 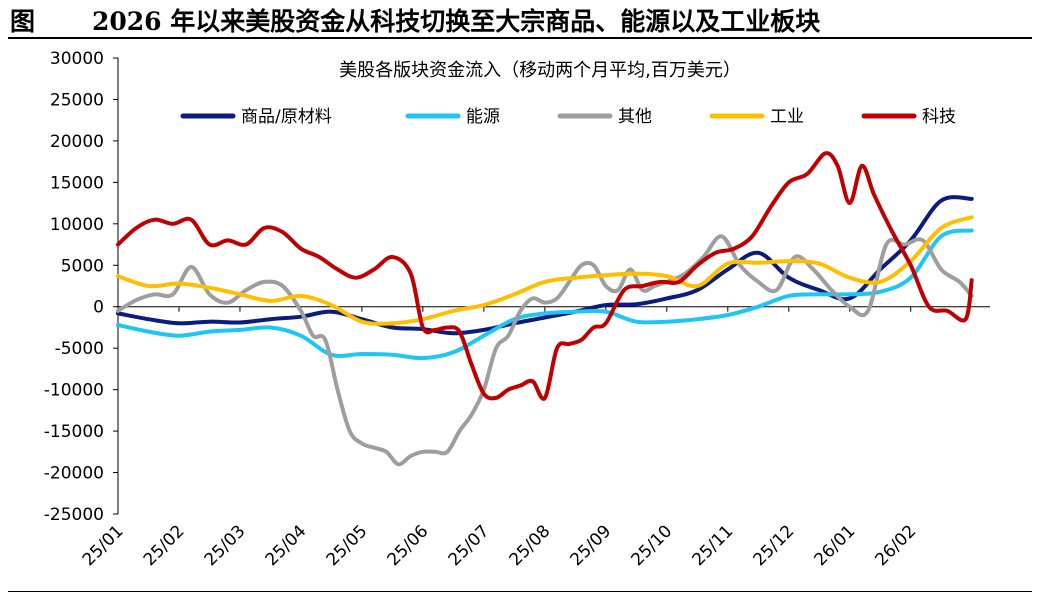 What do you see at coordinates (286, 545) in the screenshot?
I see `x-tick-label: 25/04` at bounding box center [286, 545].